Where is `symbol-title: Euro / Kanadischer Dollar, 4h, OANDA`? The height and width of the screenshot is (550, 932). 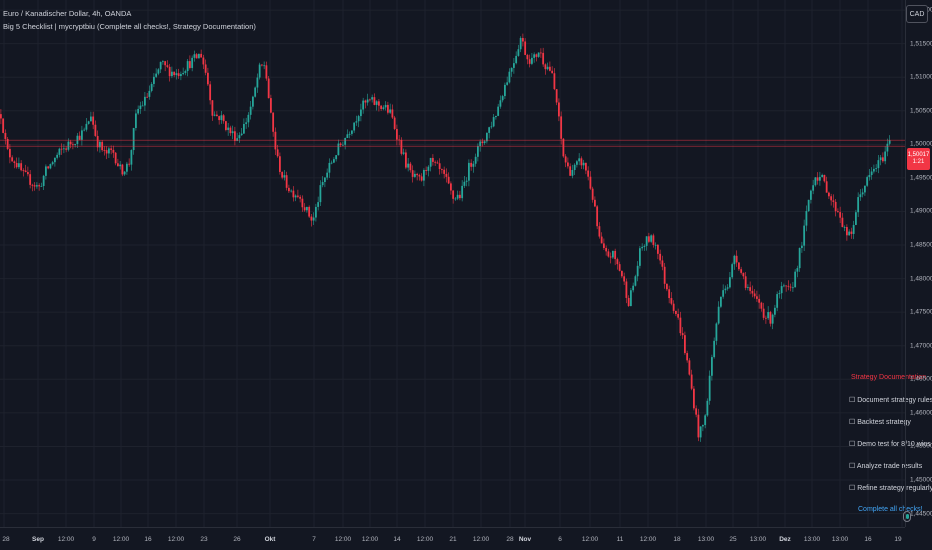
symbol-title: Euro / Kanadischer Dollar, 4h, OANDA is located at coordinates (67, 13).